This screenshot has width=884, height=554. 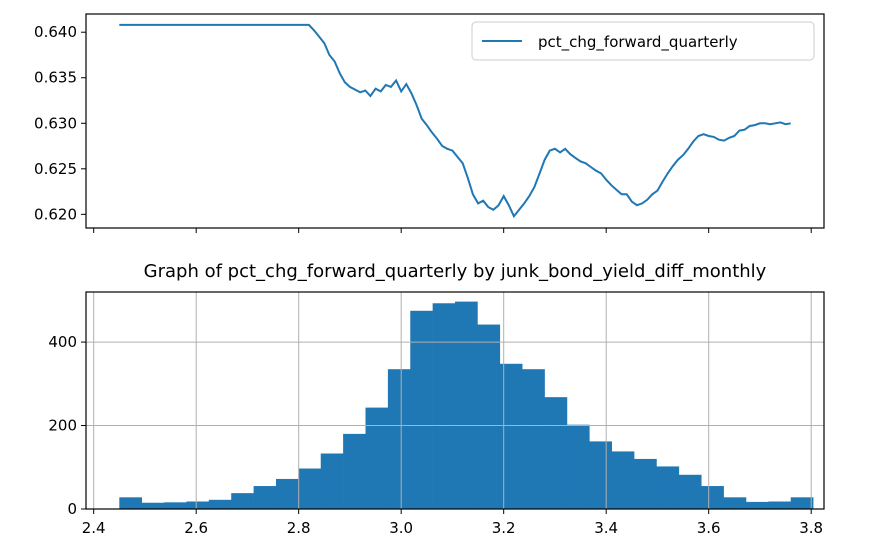 What do you see at coordinates (55, 169) in the screenshot?
I see `top-y-tick-label: 0.625` at bounding box center [55, 169].